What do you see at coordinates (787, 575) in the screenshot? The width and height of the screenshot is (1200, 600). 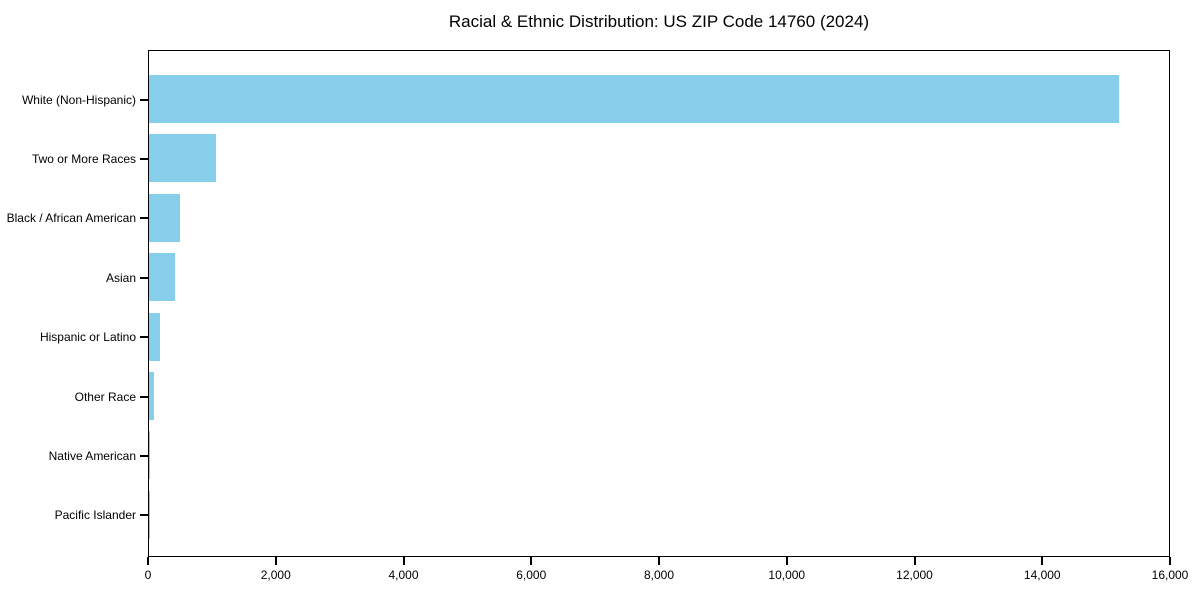 I see `x-tick-label: 10,000` at bounding box center [787, 575].